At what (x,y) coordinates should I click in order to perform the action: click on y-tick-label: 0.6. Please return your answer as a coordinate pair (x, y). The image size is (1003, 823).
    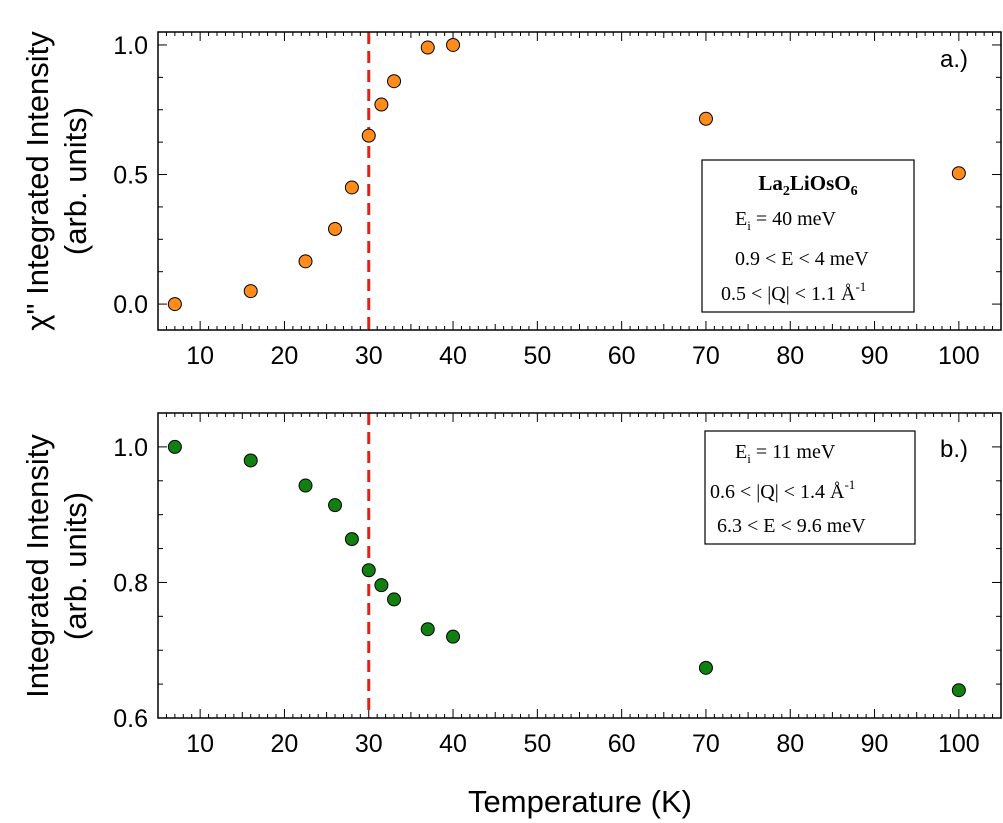
    Looking at the image, I should click on (130, 719).